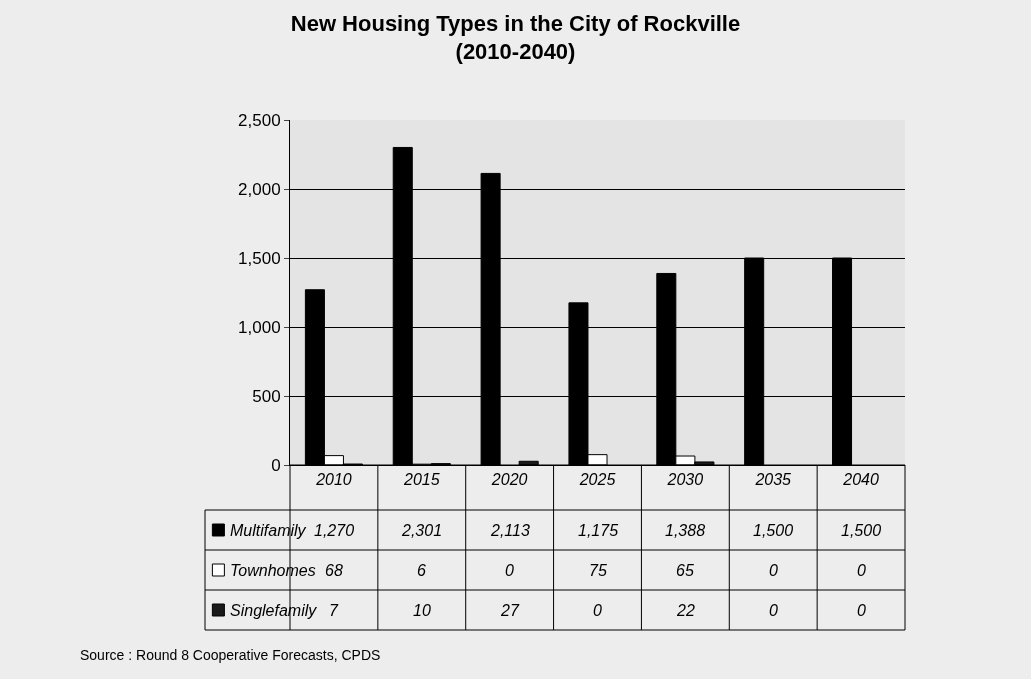  What do you see at coordinates (515, 37) in the screenshot?
I see `chart-title: New Housing Types in the City of Rockville (2010-2040)` at bounding box center [515, 37].